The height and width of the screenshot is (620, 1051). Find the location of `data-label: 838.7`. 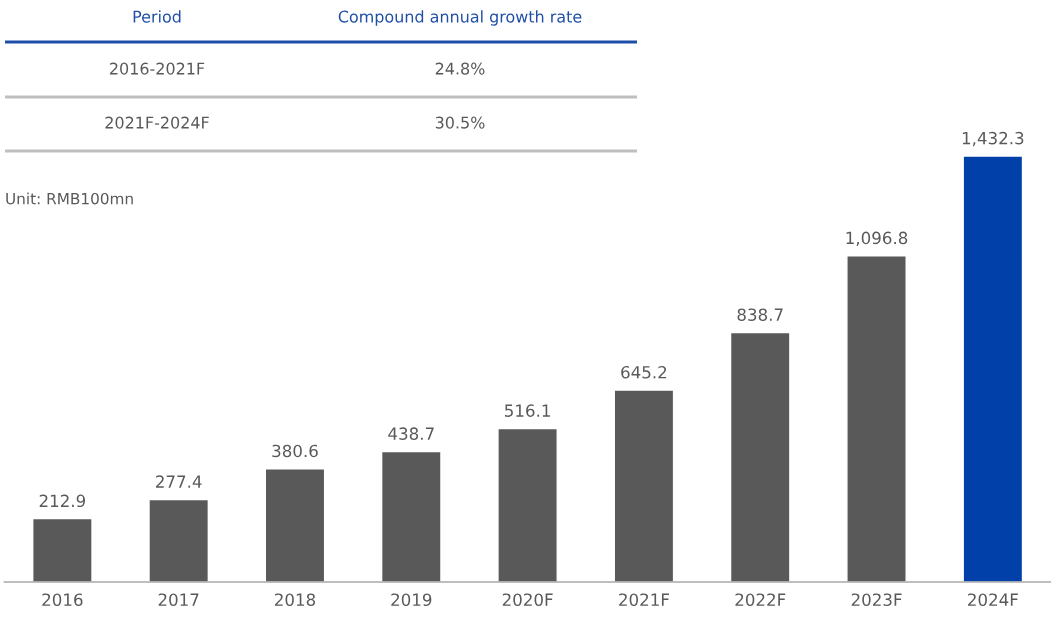

data-label: 838.7 is located at coordinates (760, 314).